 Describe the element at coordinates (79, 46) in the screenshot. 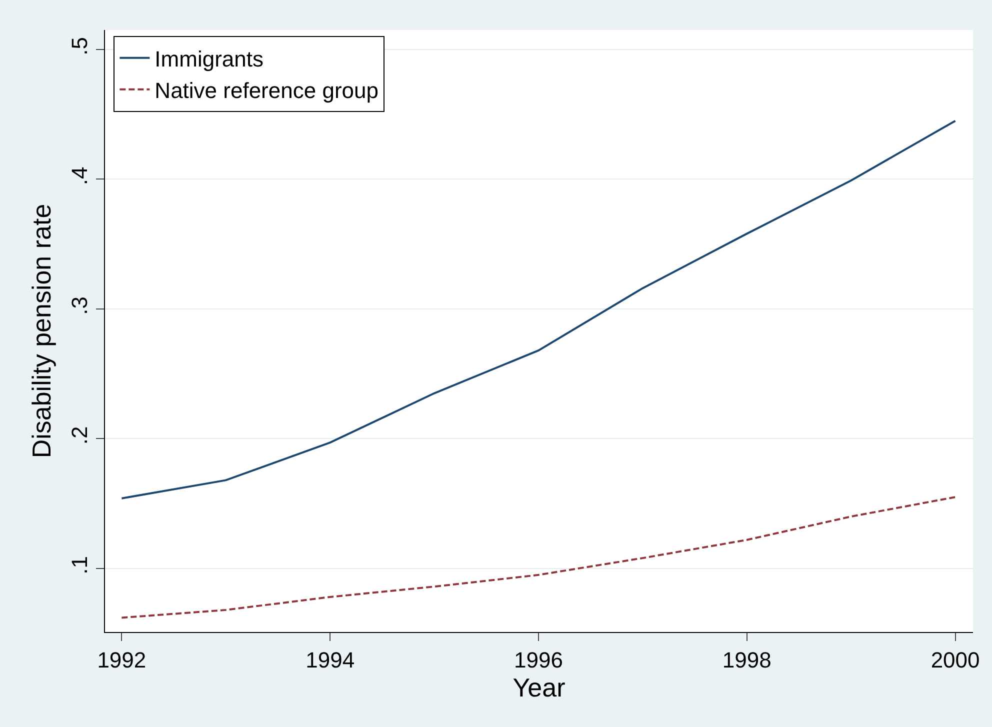

I see `y-tick-label: .5` at that location.